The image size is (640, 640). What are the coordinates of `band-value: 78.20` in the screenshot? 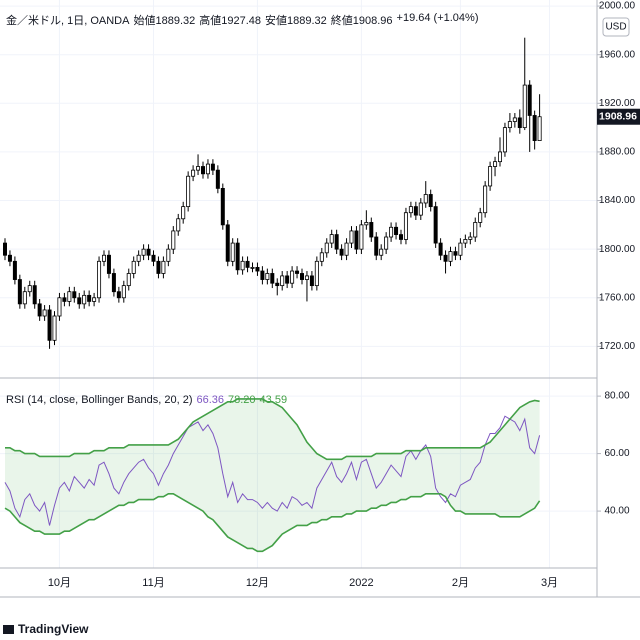 It's located at (242, 400).